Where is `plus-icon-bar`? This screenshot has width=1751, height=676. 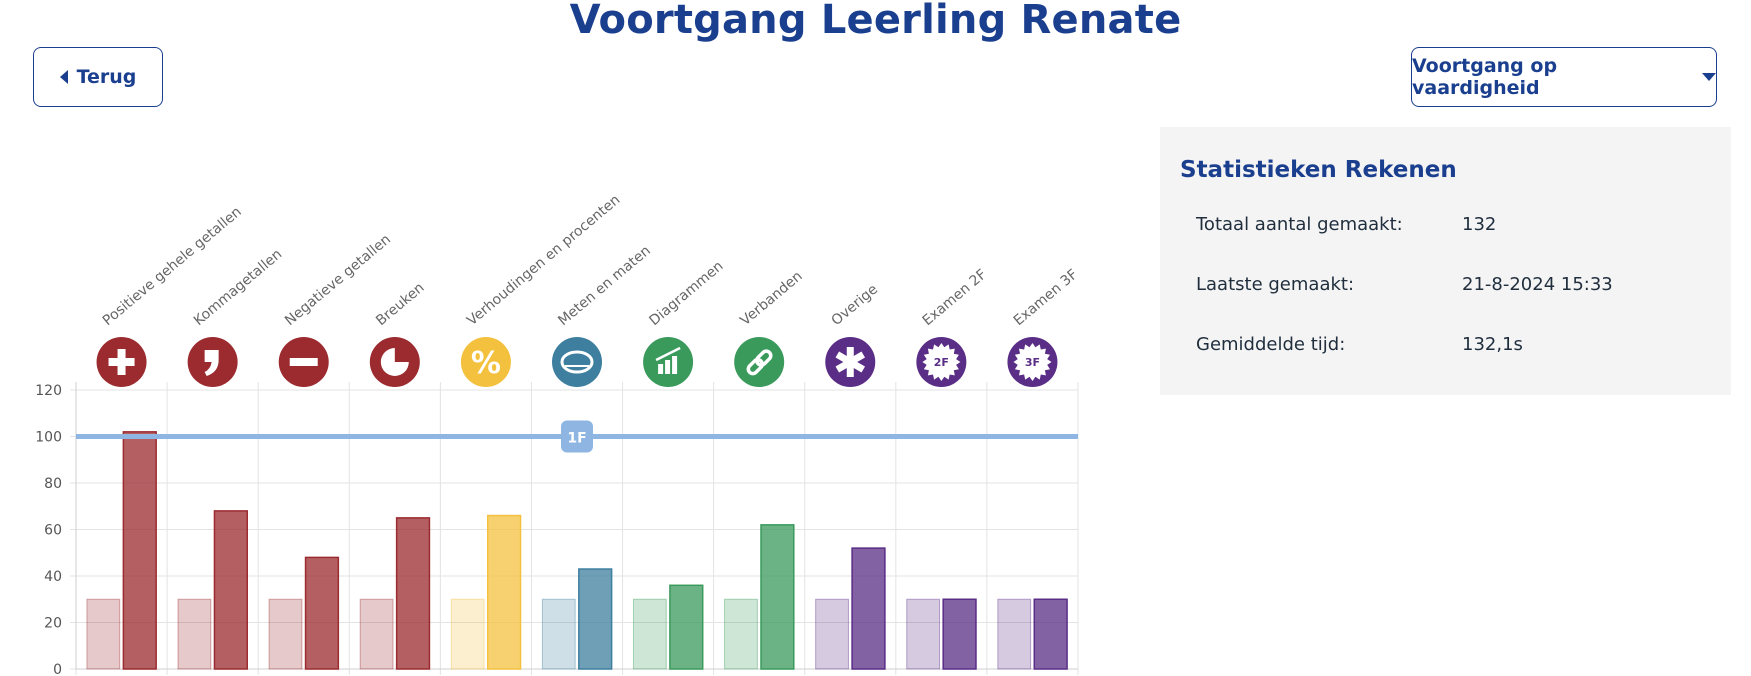
plus-icon-bar is located at coordinates (121, 362).